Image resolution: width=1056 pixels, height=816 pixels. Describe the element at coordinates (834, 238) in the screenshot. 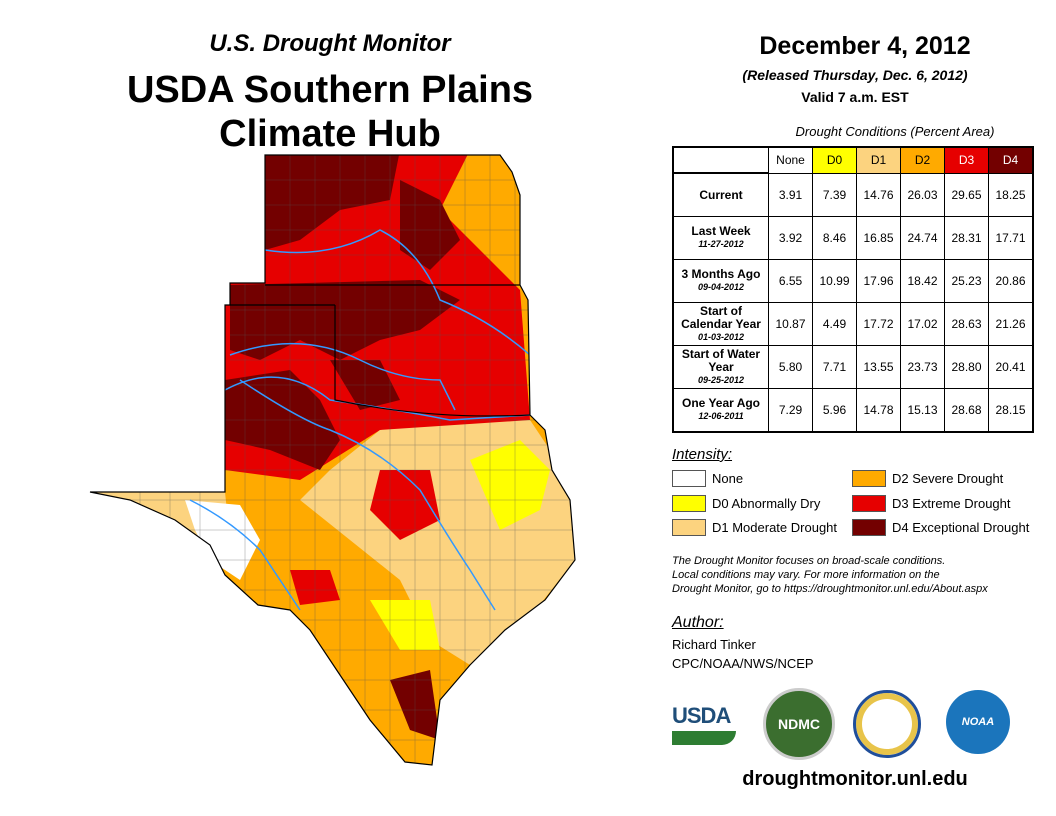

I see `table-cell: 8.46` at that location.